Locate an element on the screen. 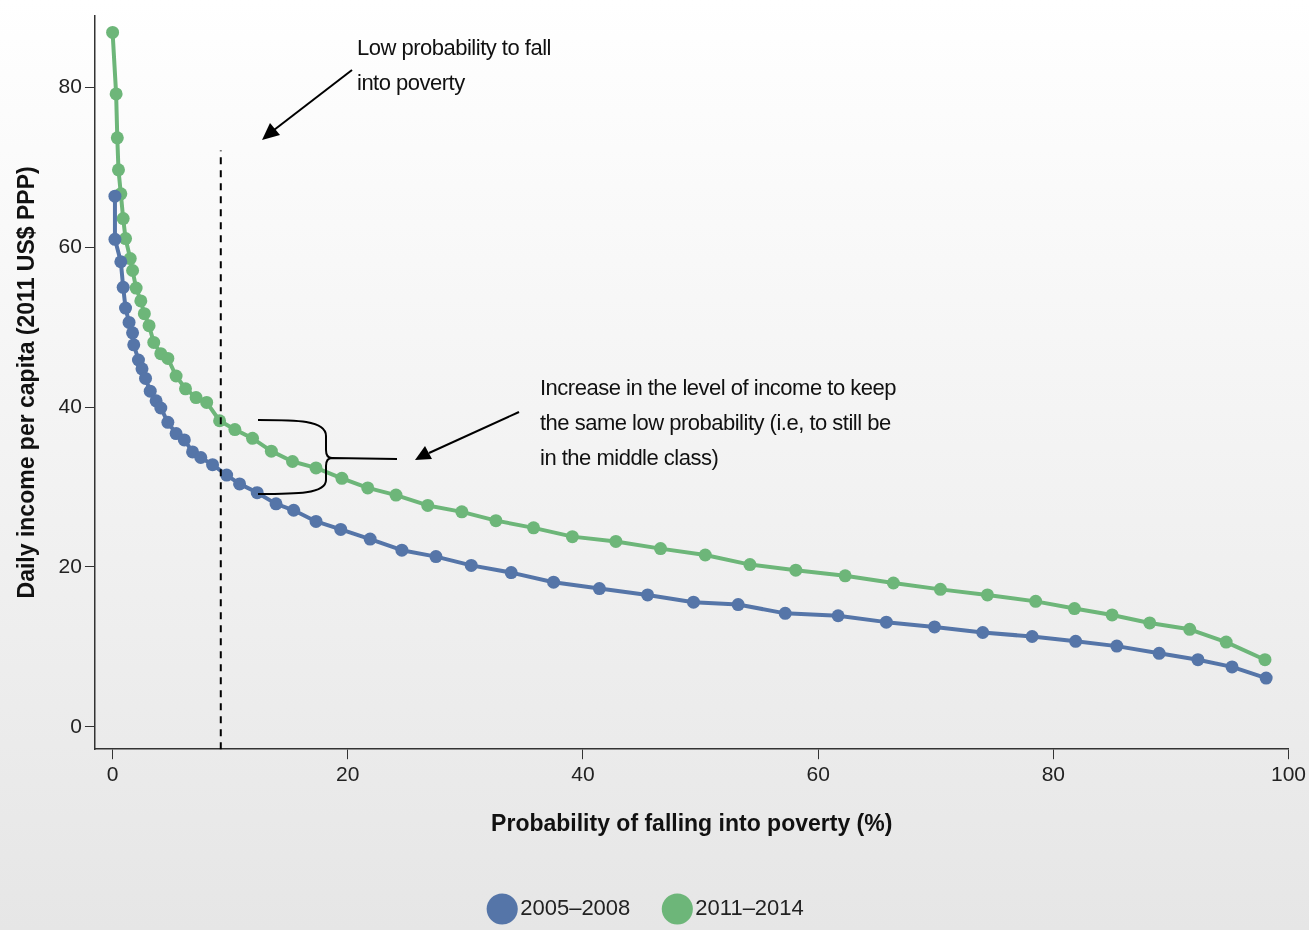 The height and width of the screenshot is (930, 1309). x-tick-label: 100 is located at coordinates (1288, 773).